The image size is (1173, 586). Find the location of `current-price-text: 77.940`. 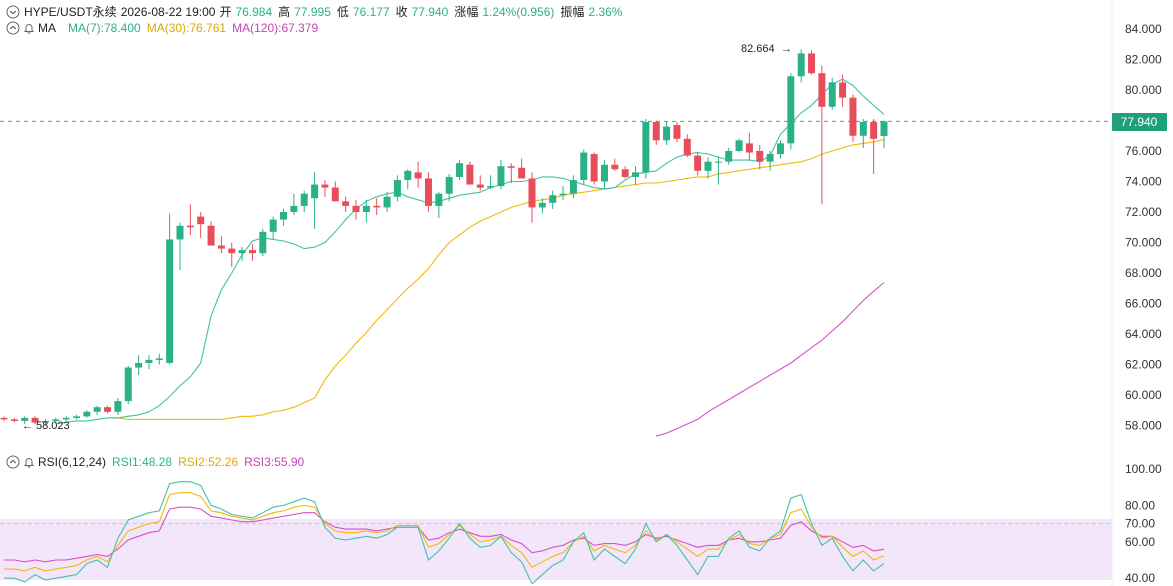

current-price-text: 77.940 is located at coordinates (1139, 122).